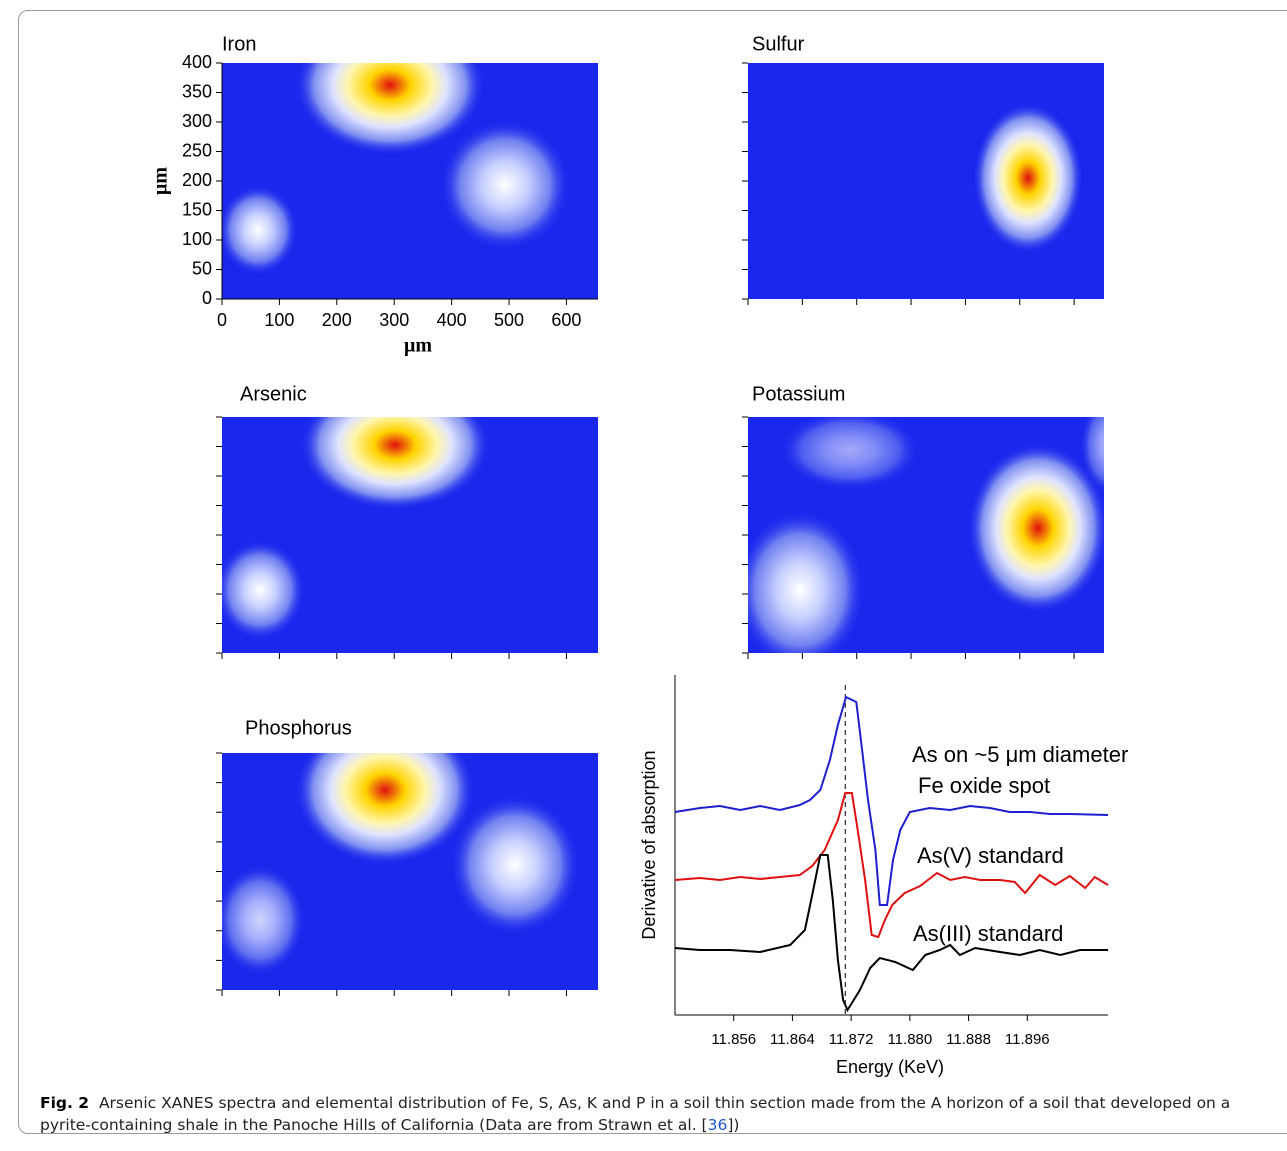  What do you see at coordinates (851, 1039) in the screenshot?
I see `x-tick-label: 11.872` at bounding box center [851, 1039].